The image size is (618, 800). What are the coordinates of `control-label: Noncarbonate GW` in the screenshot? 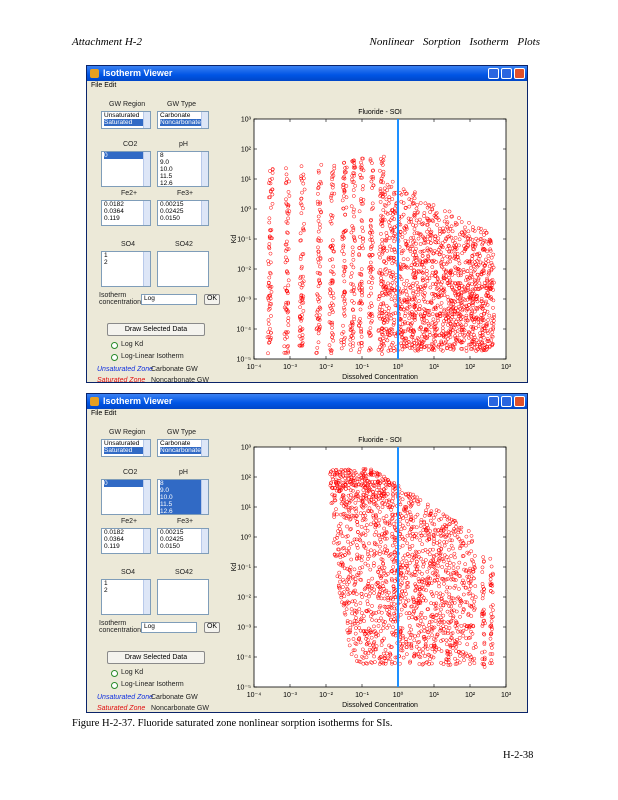 It's located at (180, 708).